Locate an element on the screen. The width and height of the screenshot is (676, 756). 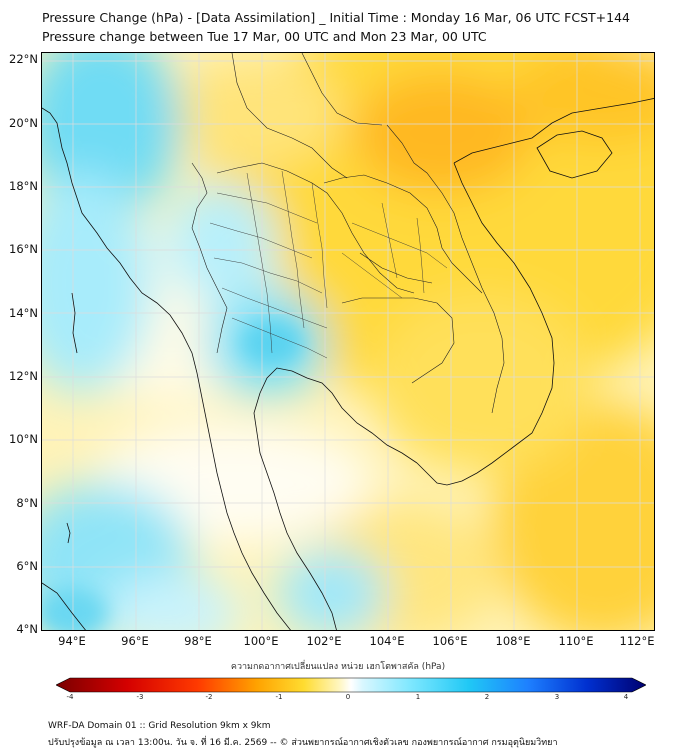
lat-label: 8°N is located at coordinates (27, 503).